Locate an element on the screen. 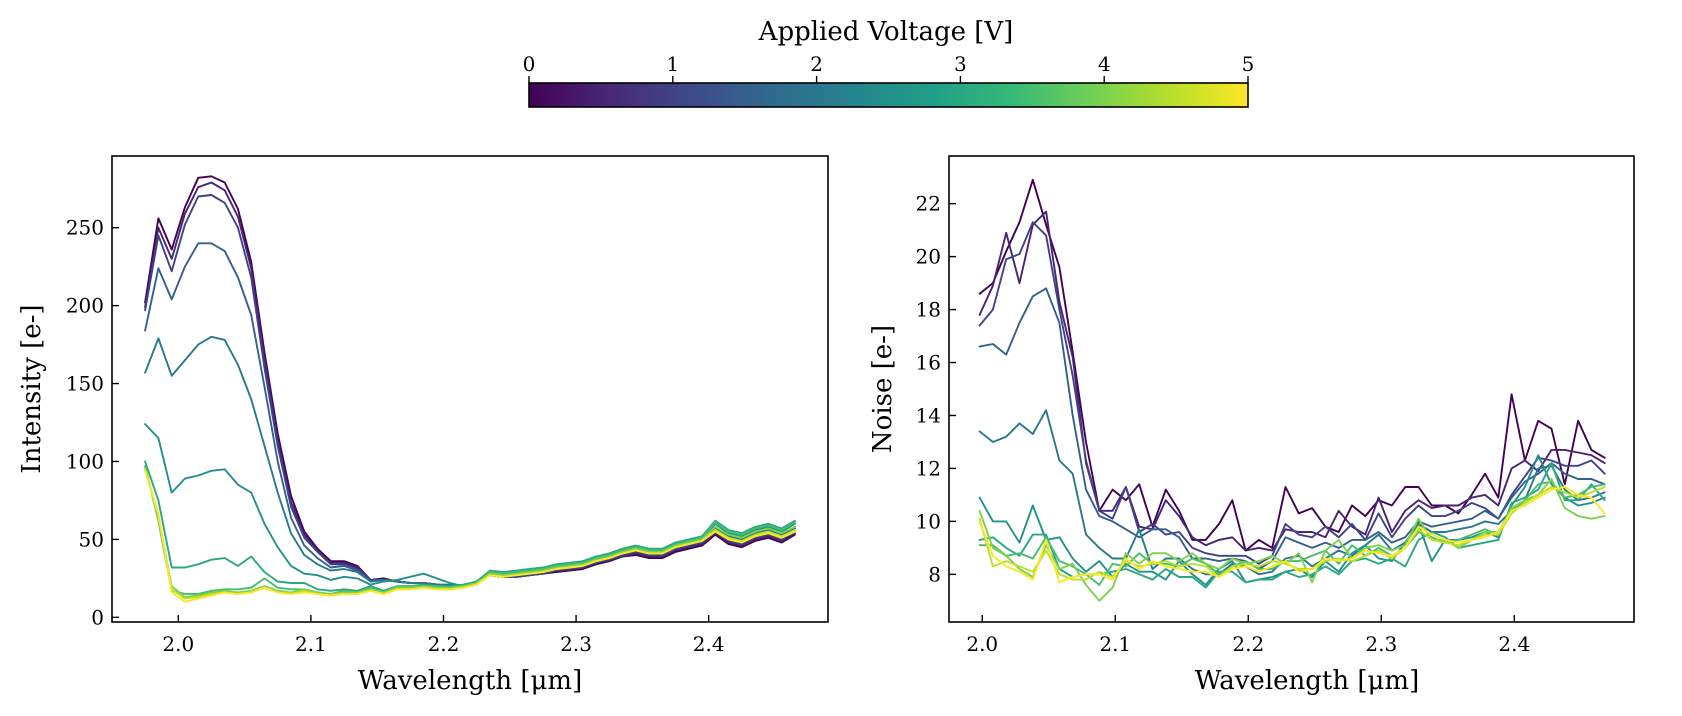 The height and width of the screenshot is (716, 1682). intensity-y-tick-label: 0 is located at coordinates (97, 617).